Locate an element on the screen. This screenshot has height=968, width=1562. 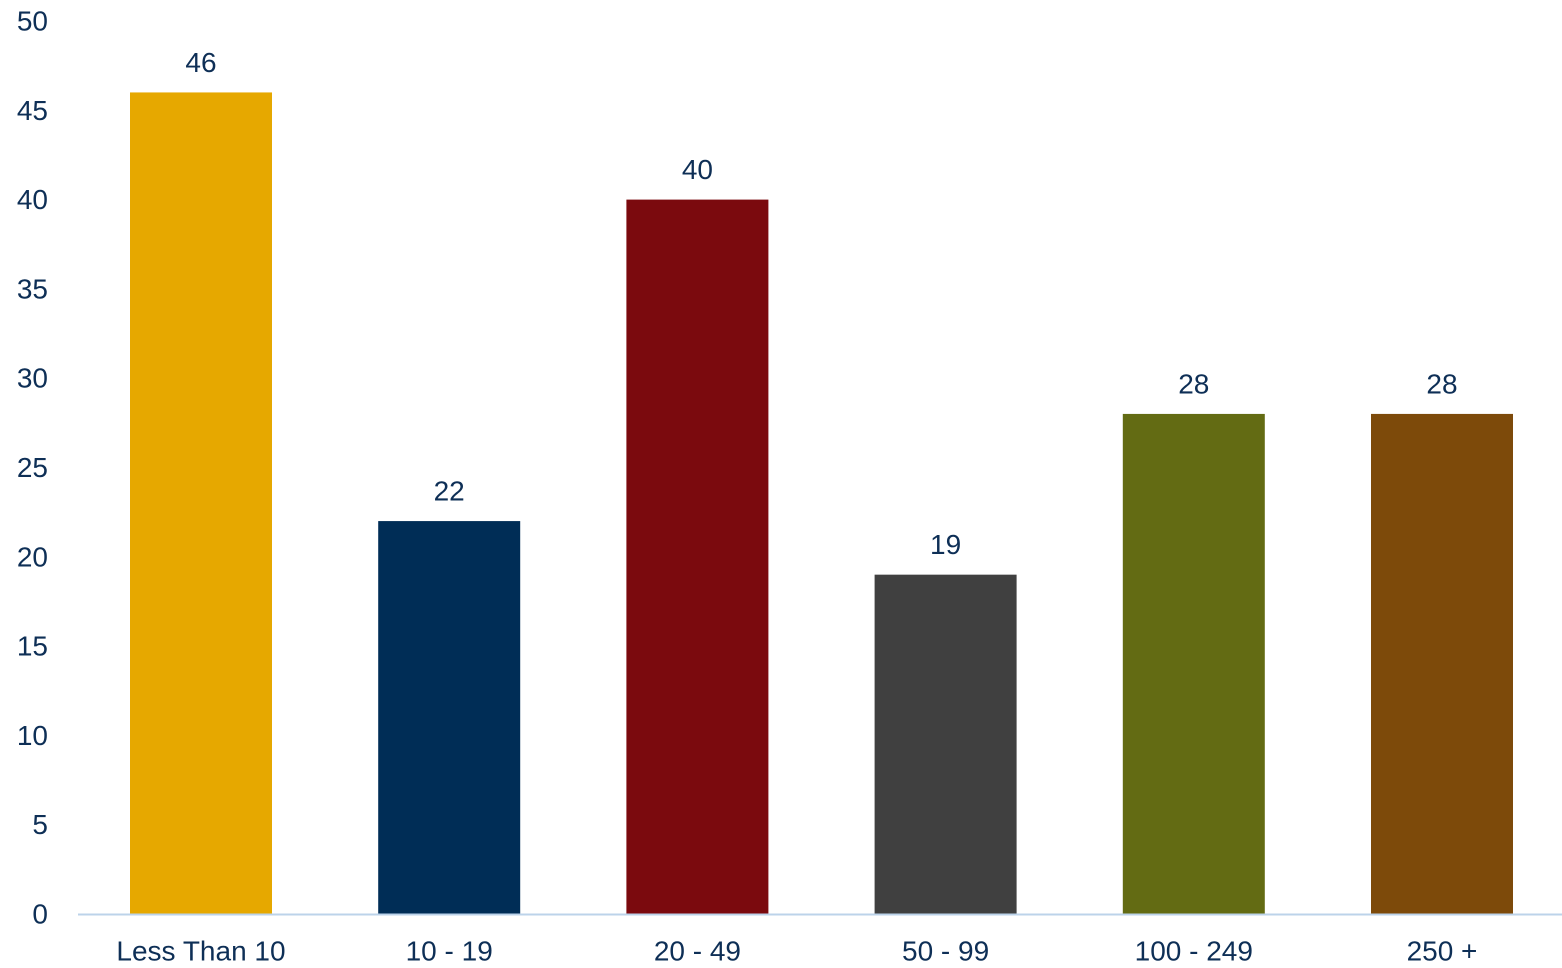
y-tick-label: 5 is located at coordinates (40, 824).